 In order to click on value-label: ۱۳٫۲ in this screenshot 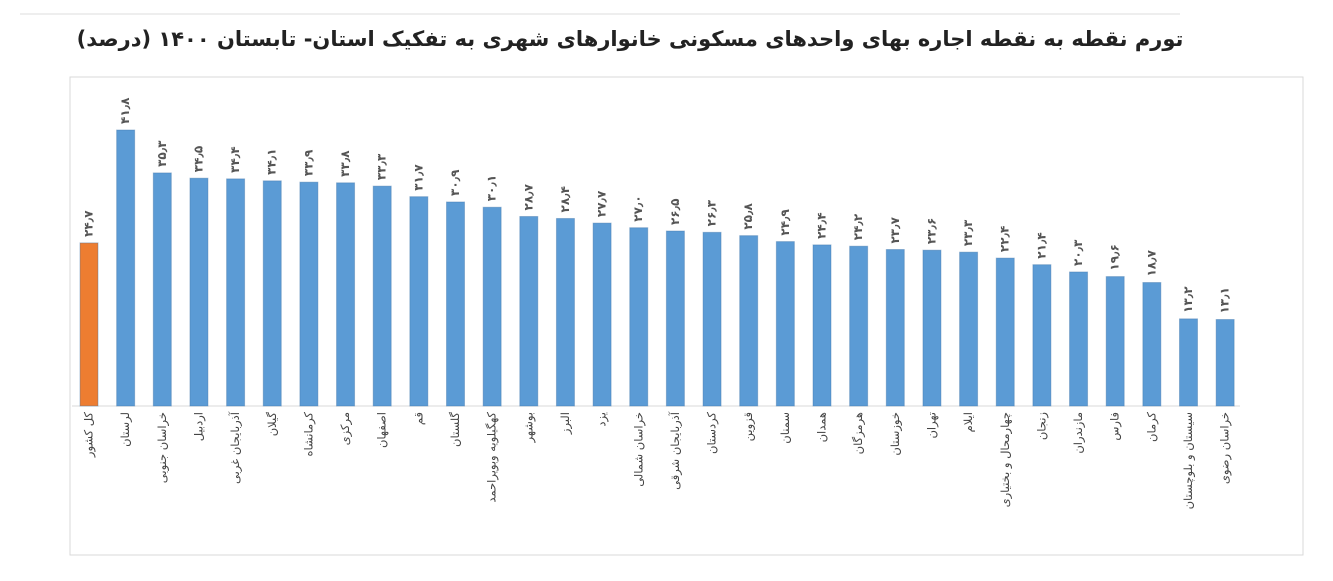, I will do `click(1188, 299)`.